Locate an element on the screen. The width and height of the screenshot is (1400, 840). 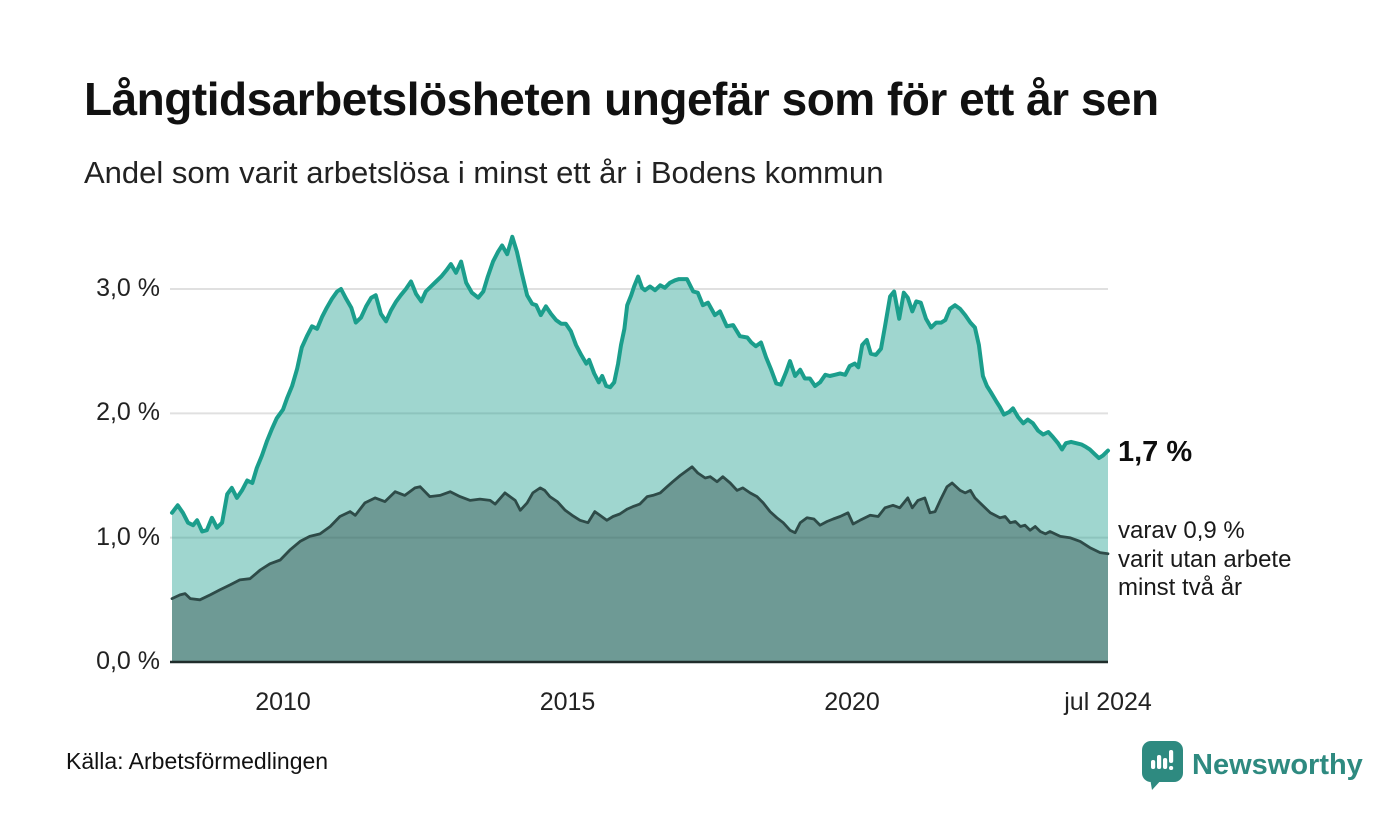
y-tick-label: 0,0 % is located at coordinates (128, 661).